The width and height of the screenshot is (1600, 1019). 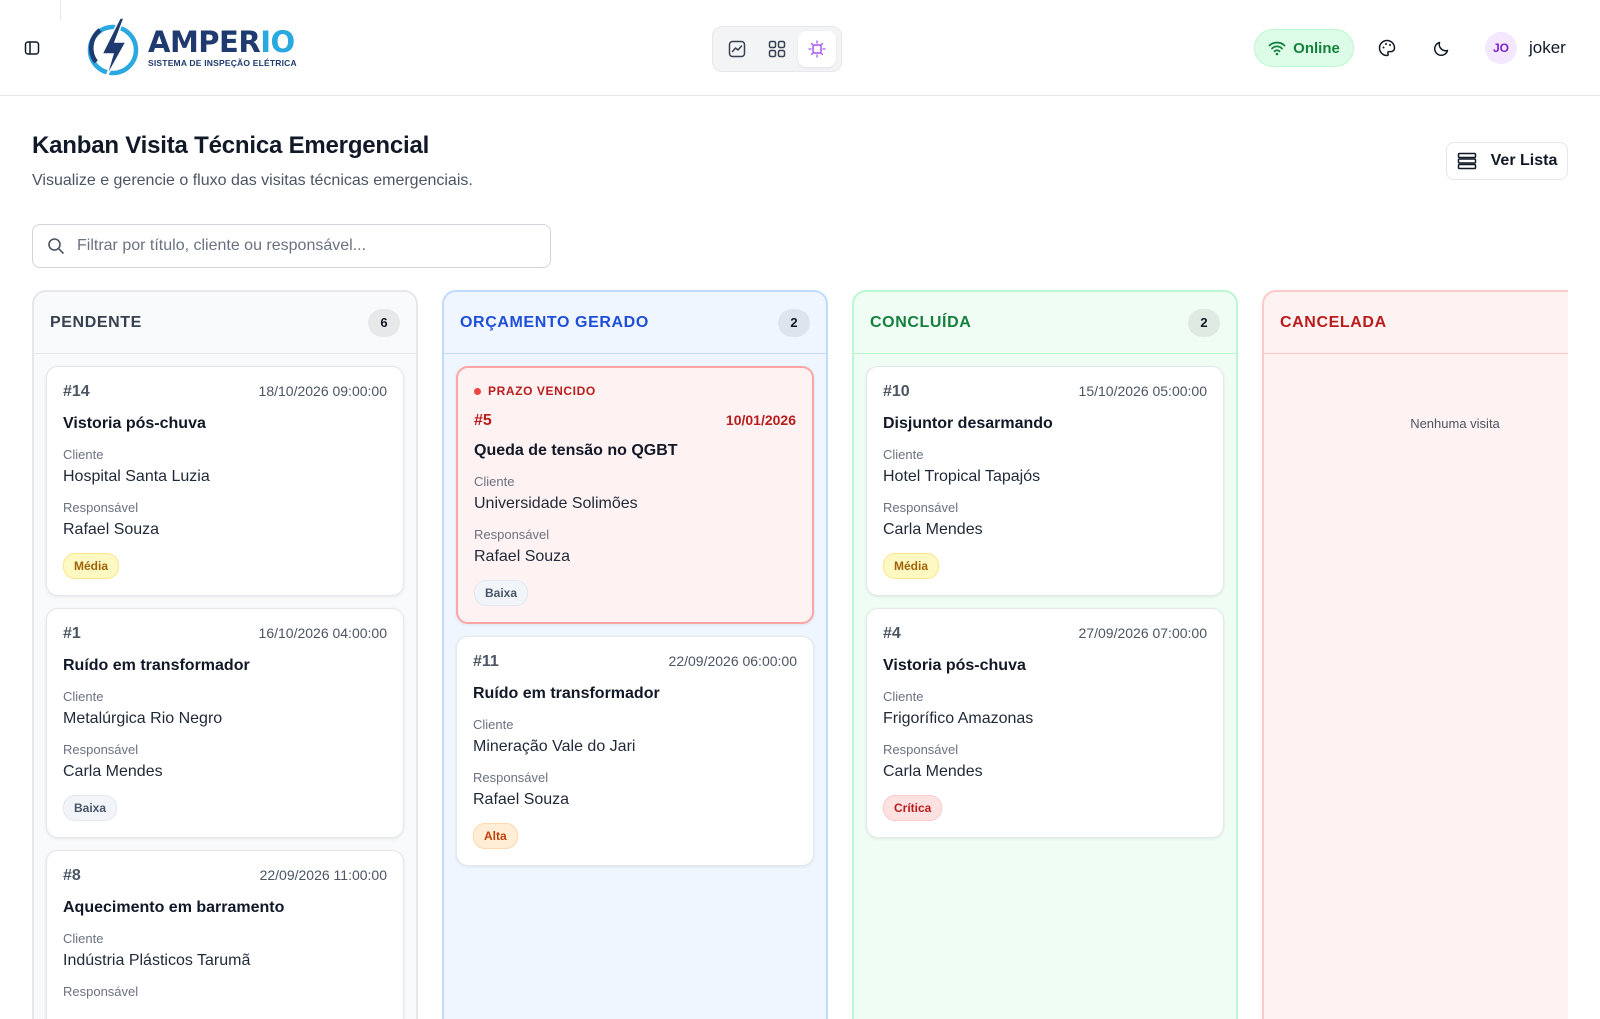 I want to click on card-date: 10/01/2026, so click(x=760, y=420).